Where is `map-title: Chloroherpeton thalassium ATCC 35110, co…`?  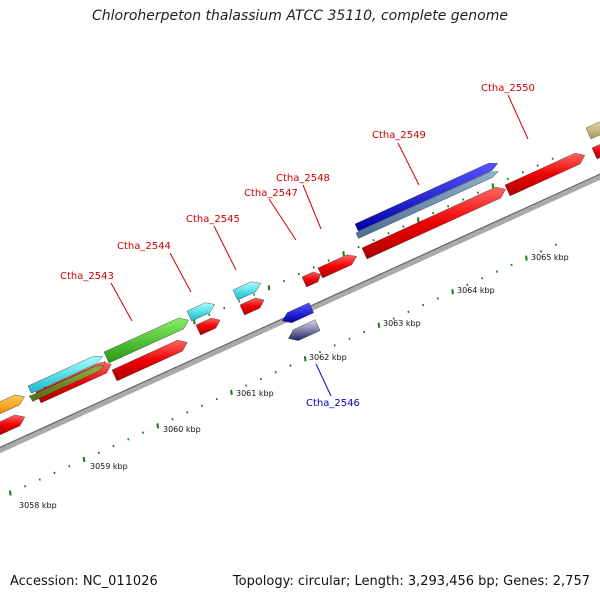 map-title: Chloroherpeton thalassium ATCC 35110, co… is located at coordinates (300, 16).